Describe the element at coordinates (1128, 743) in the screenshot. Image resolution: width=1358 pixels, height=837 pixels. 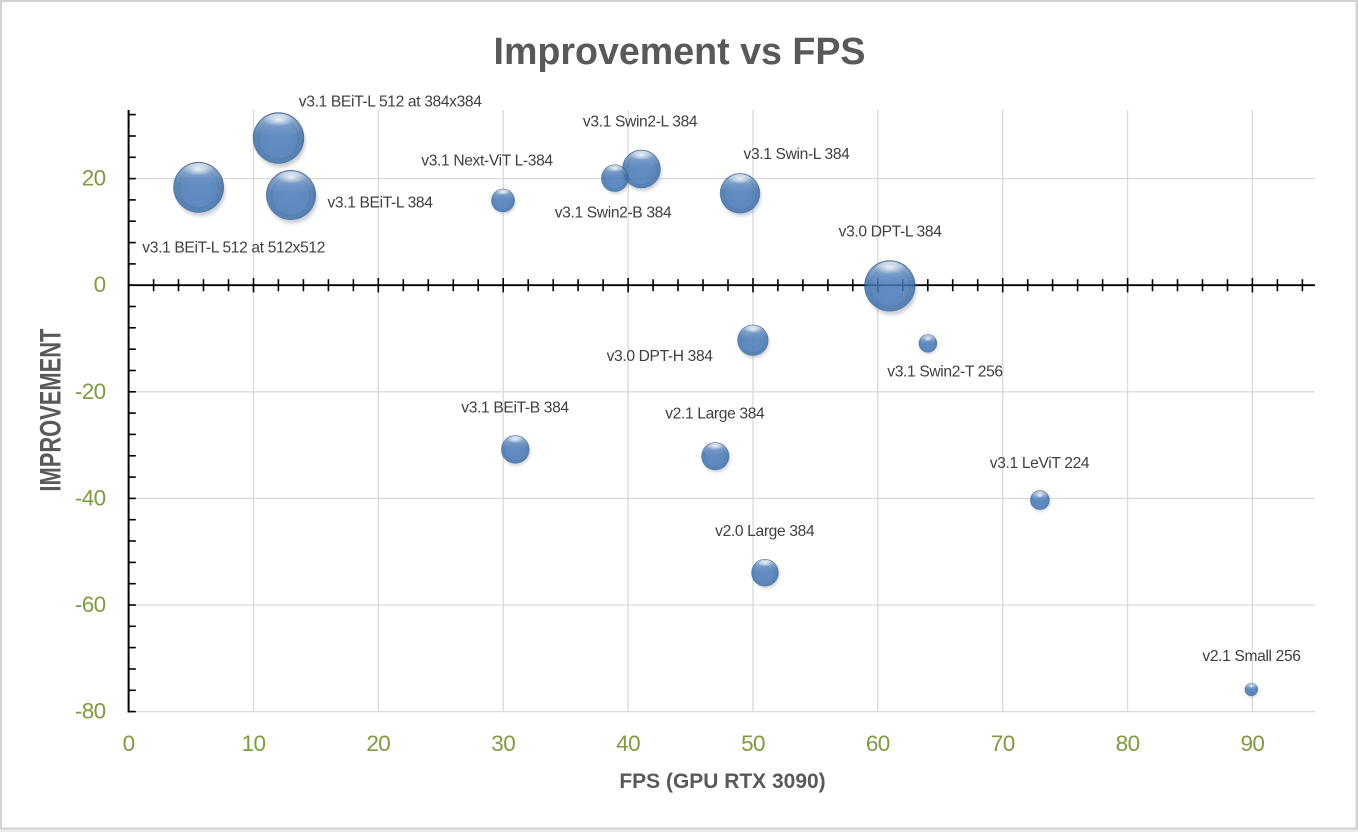
I see `svg-text: 80` at that location.